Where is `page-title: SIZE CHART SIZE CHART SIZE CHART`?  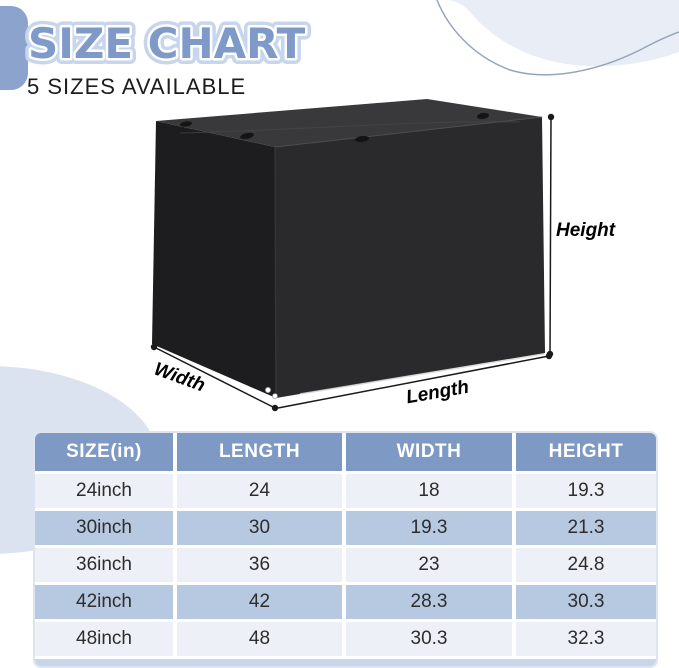
page-title: SIZE CHART SIZE CHART SIZE CHART is located at coordinates (190, 45).